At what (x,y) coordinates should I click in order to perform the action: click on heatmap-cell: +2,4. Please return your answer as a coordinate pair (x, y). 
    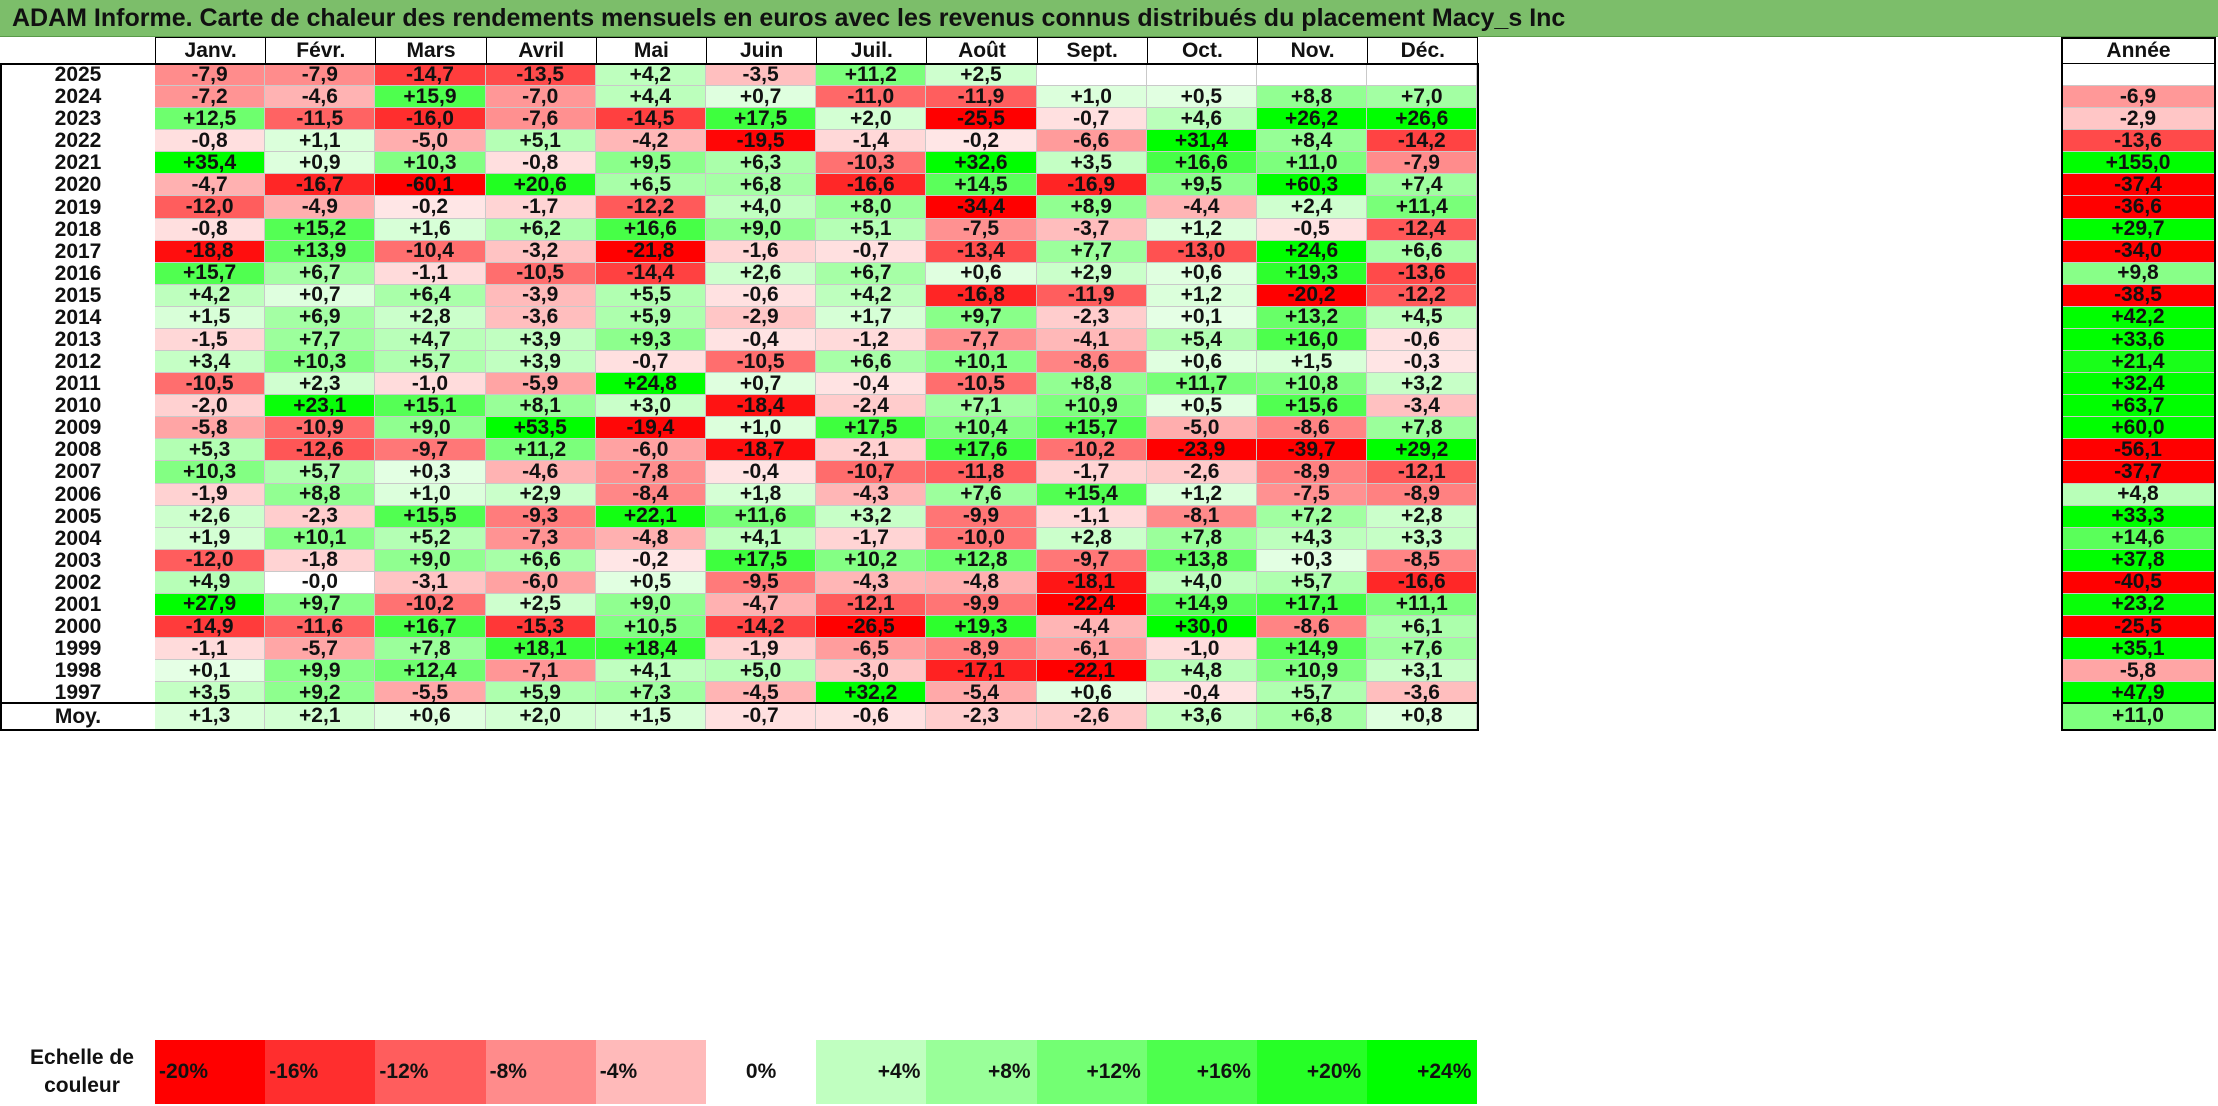
    Looking at the image, I should click on (1312, 207).